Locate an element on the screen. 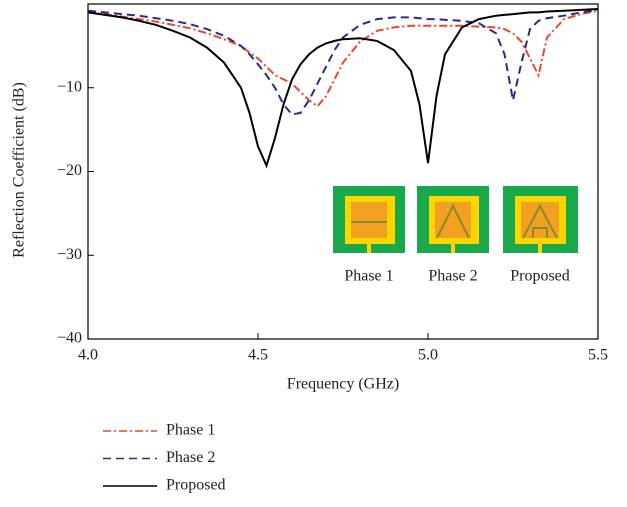 Image resolution: width=627 pixels, height=507 pixels. x-tick-label: 5.0 is located at coordinates (428, 355).